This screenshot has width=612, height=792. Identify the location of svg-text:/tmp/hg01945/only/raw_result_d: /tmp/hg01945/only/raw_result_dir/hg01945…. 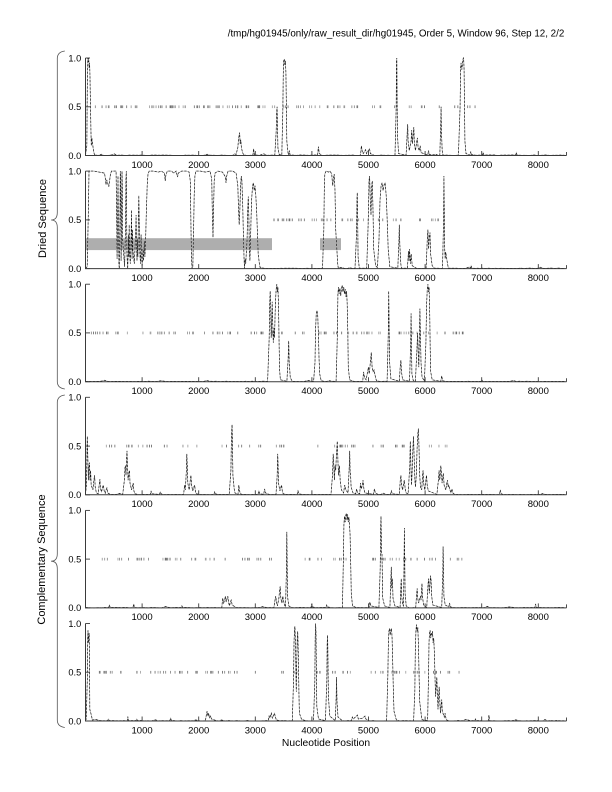
(396, 33).